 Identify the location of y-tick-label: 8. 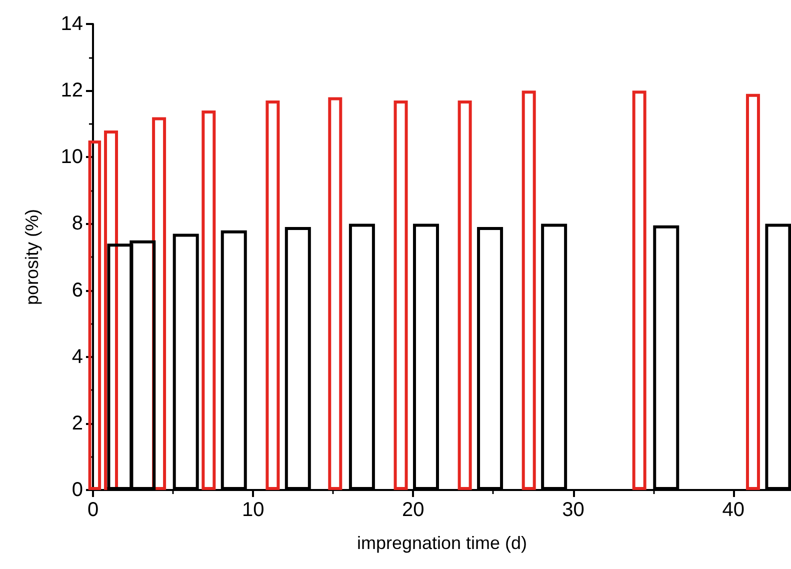
(77, 223).